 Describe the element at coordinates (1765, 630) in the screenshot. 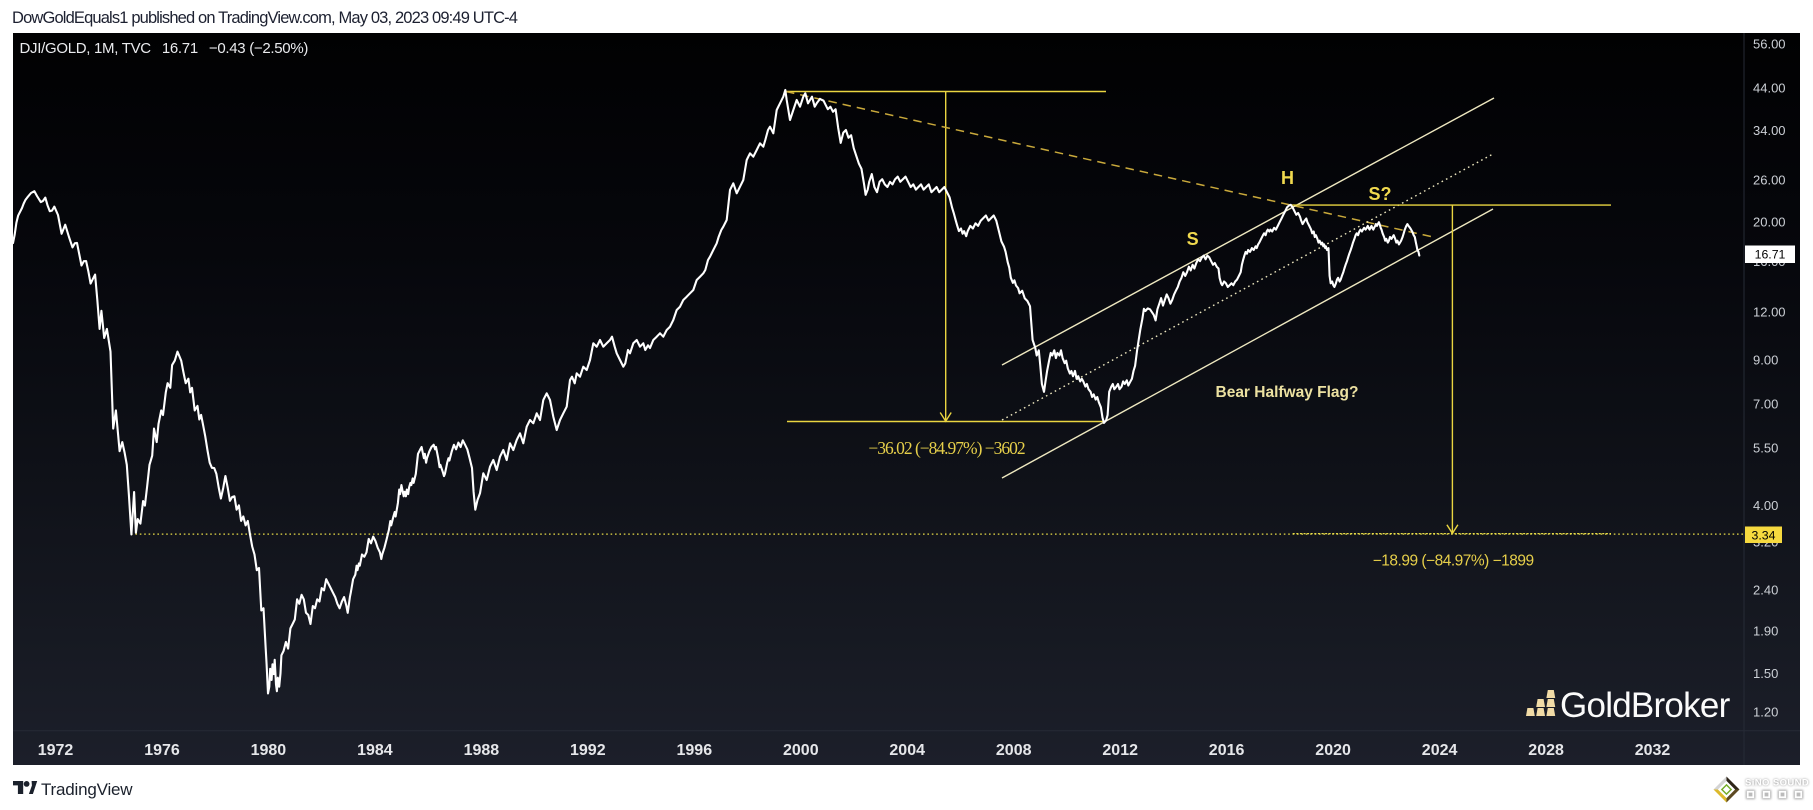

I see `svg-text: 1.90` at that location.